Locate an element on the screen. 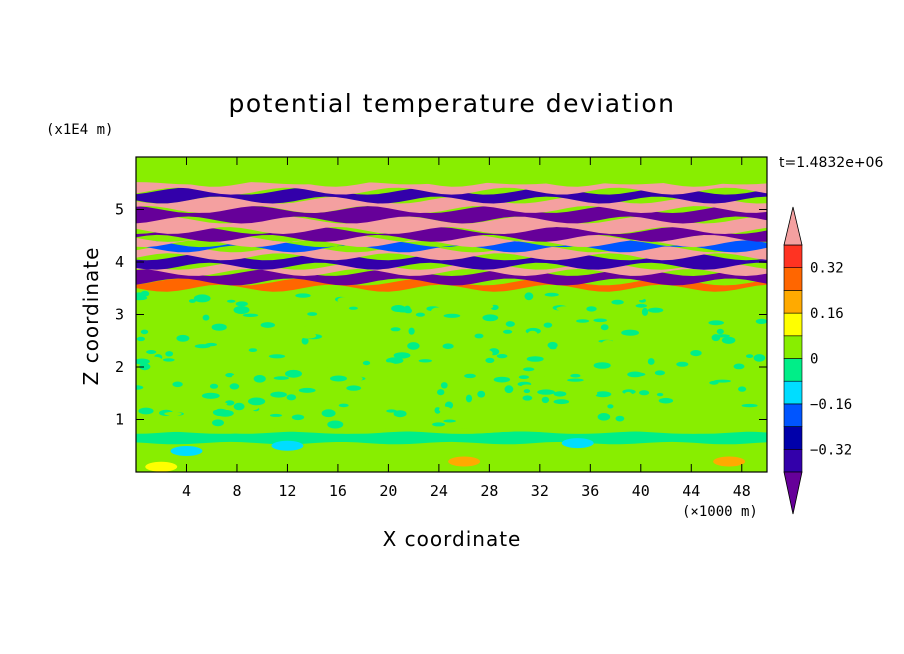 The width and height of the screenshot is (904, 654). y-axis-unit: (x1E4 m) is located at coordinates (79, 130).